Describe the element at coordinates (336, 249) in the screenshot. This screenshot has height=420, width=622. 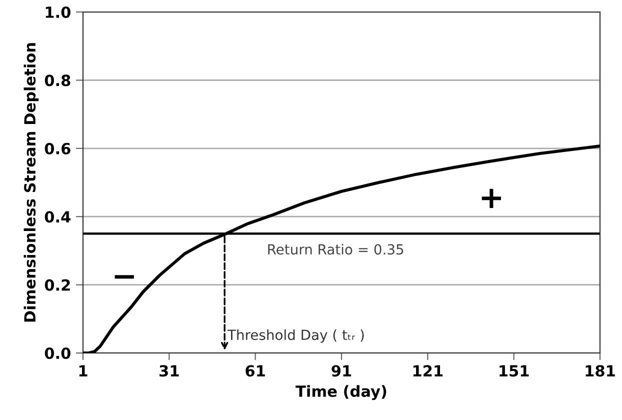
I see `ref-line-label: Return Ratio = 0.35` at that location.